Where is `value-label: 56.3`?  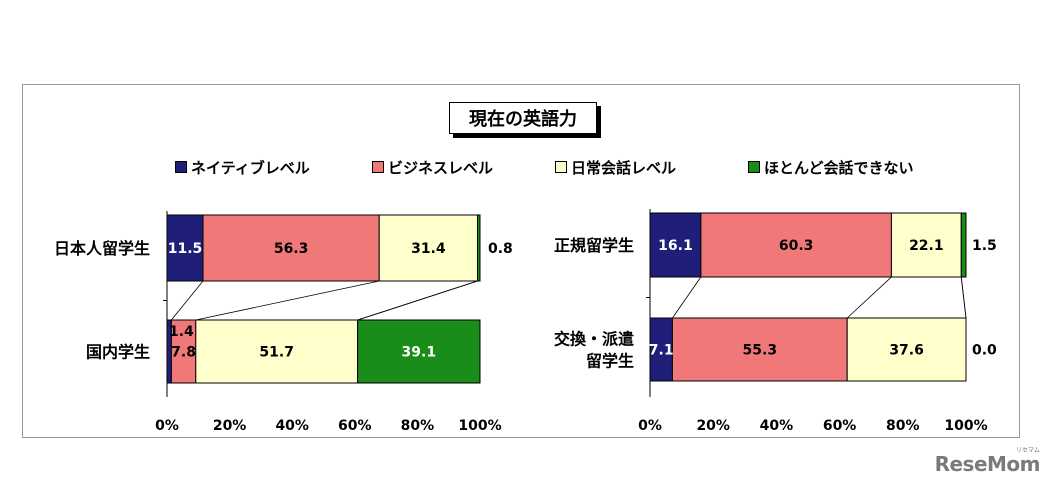
value-label: 56.3 is located at coordinates (291, 249).